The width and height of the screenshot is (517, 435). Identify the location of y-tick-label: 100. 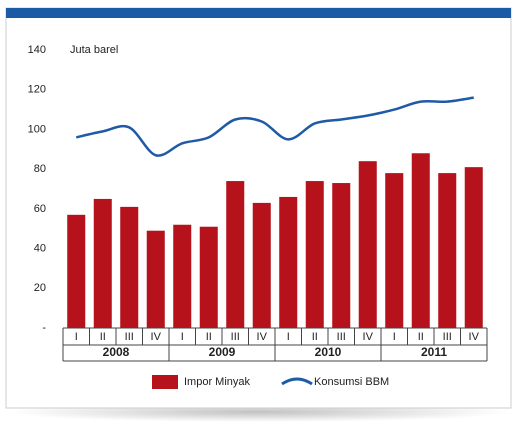
(37, 129).